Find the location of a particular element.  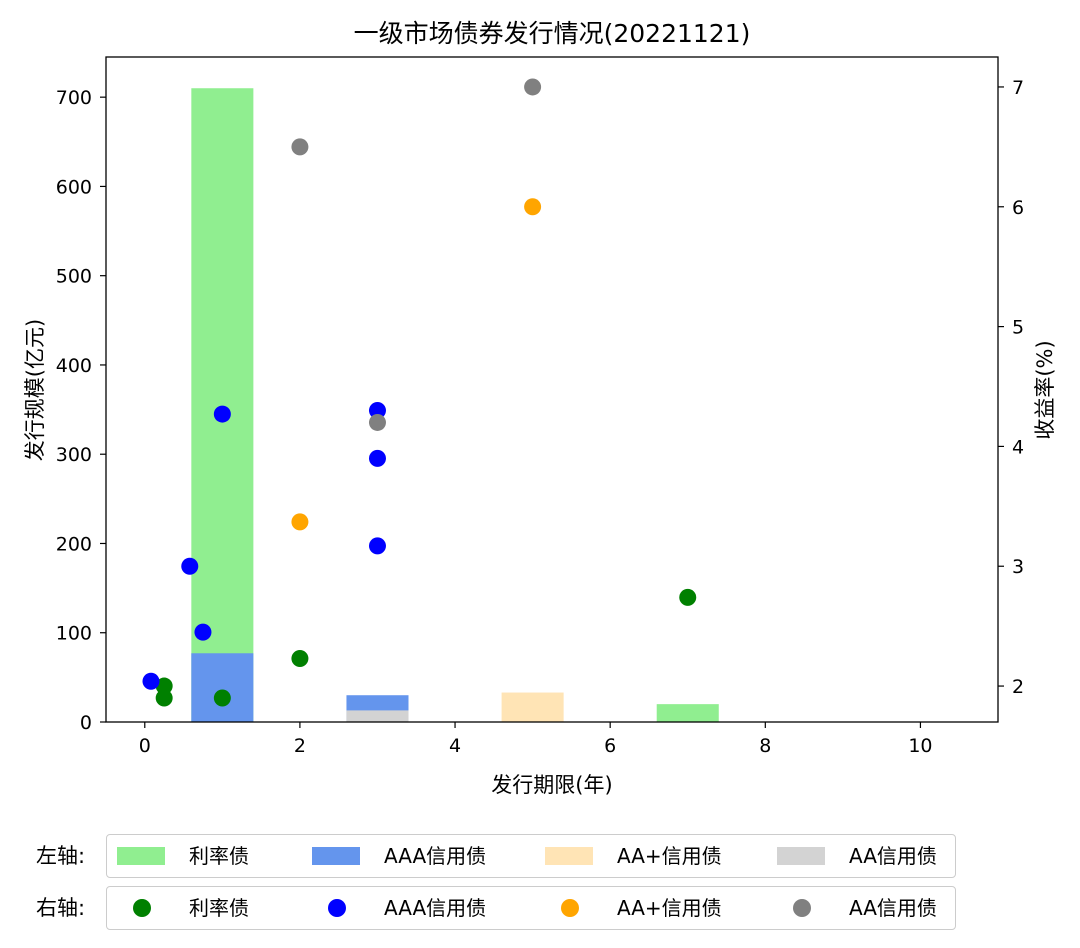

y-right-tick-label-3: 5 is located at coordinates (1018, 328).